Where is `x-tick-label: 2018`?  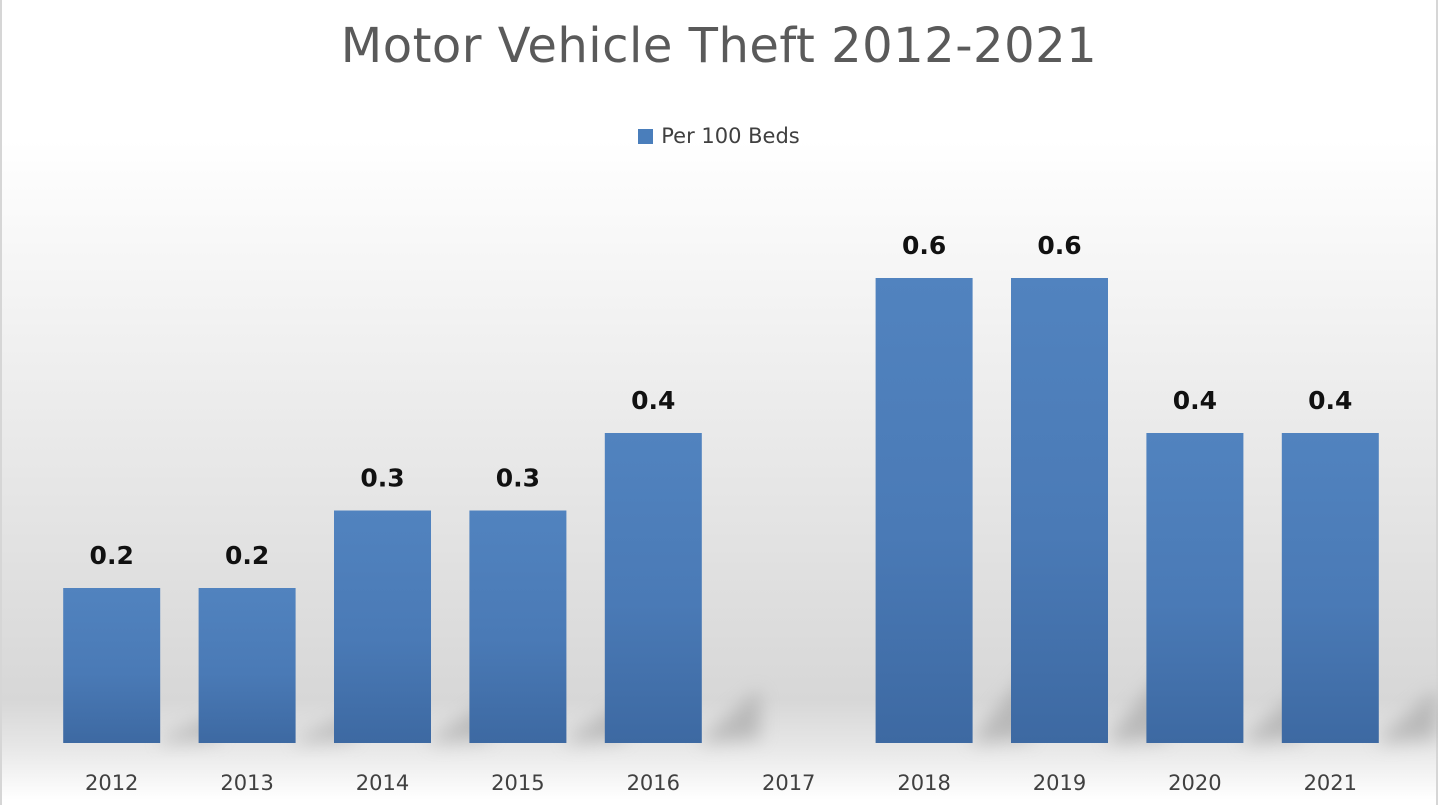
x-tick-label: 2018 is located at coordinates (923, 783).